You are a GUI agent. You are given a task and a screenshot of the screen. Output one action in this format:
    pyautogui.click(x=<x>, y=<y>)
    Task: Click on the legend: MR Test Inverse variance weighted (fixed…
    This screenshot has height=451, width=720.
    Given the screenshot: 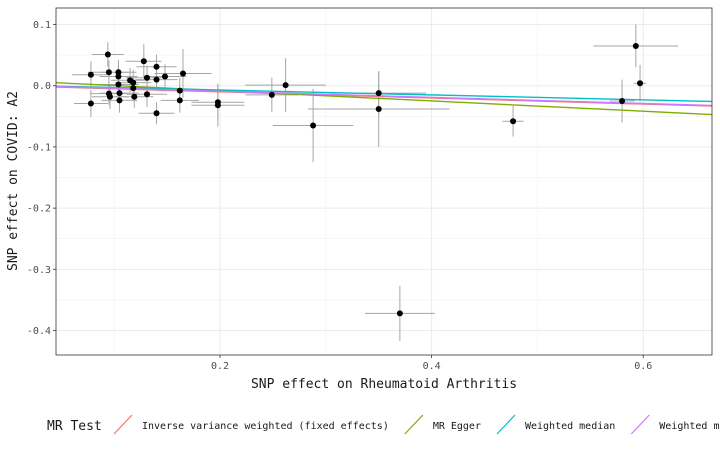 What is the action you would take?
    pyautogui.click(x=383, y=424)
    